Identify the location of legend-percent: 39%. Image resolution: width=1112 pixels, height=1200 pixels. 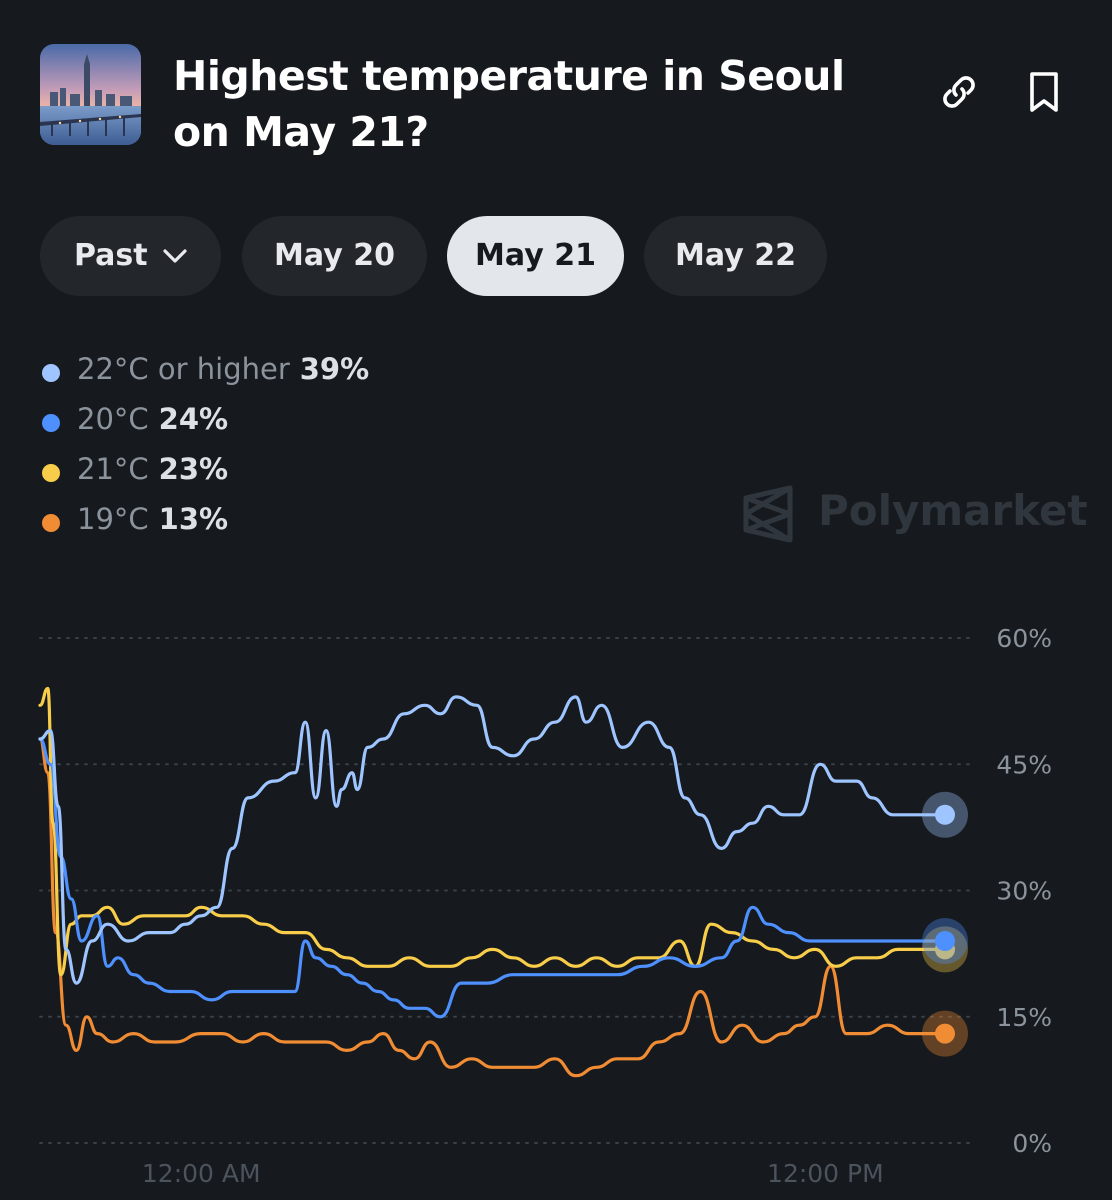
(334, 369).